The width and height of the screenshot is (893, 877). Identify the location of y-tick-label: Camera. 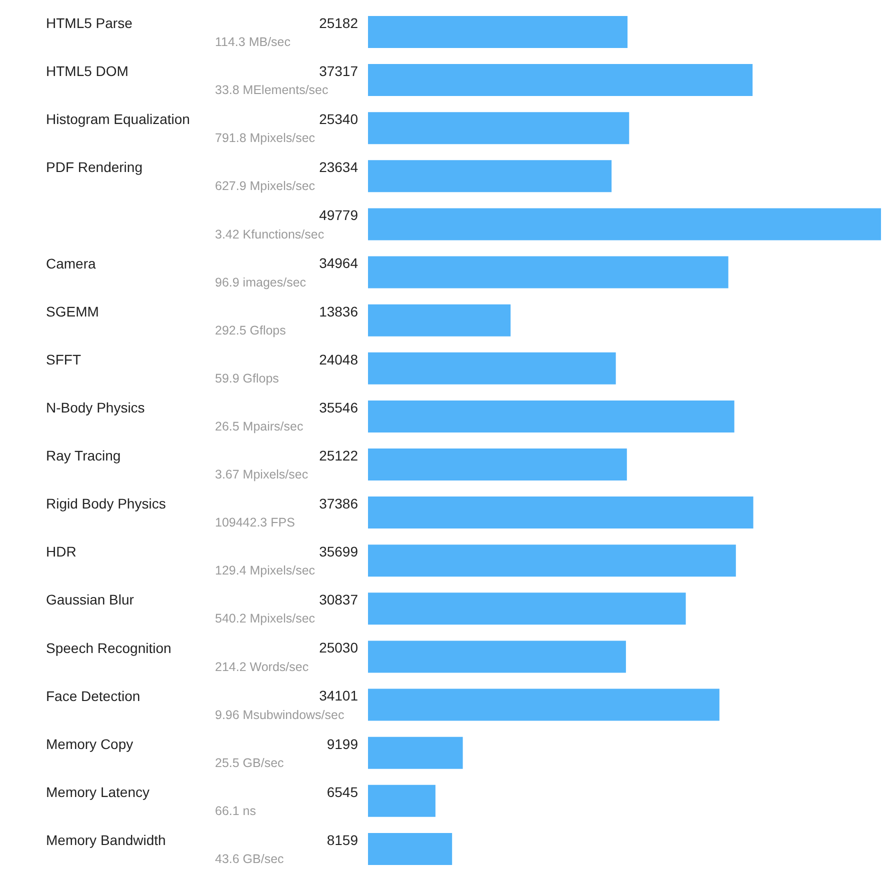
(71, 263).